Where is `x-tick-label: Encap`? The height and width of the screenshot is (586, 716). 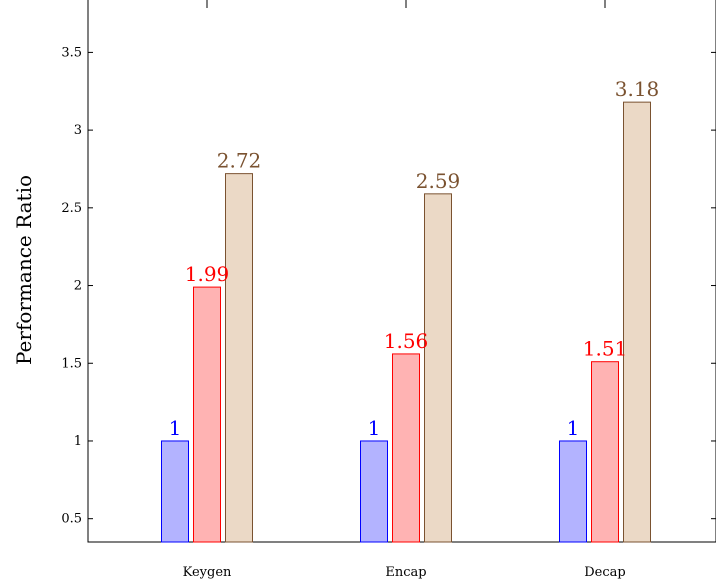
x-tick-label: Encap is located at coordinates (405, 572).